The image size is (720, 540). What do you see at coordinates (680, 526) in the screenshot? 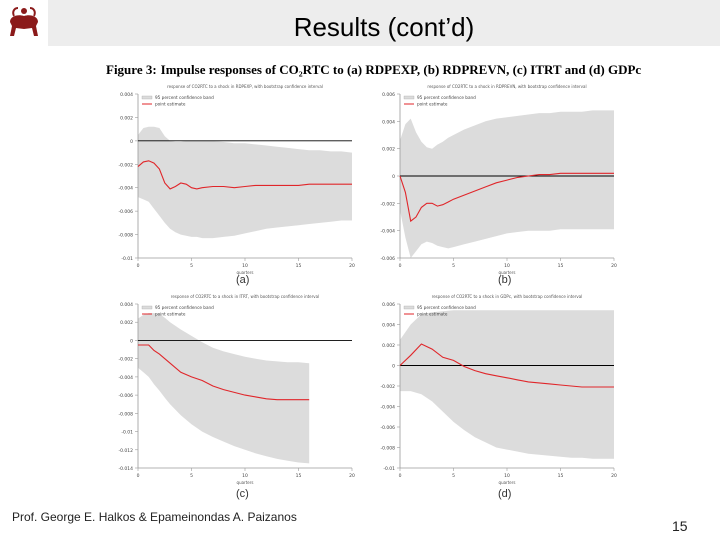
I see `page-number: 15` at bounding box center [680, 526].